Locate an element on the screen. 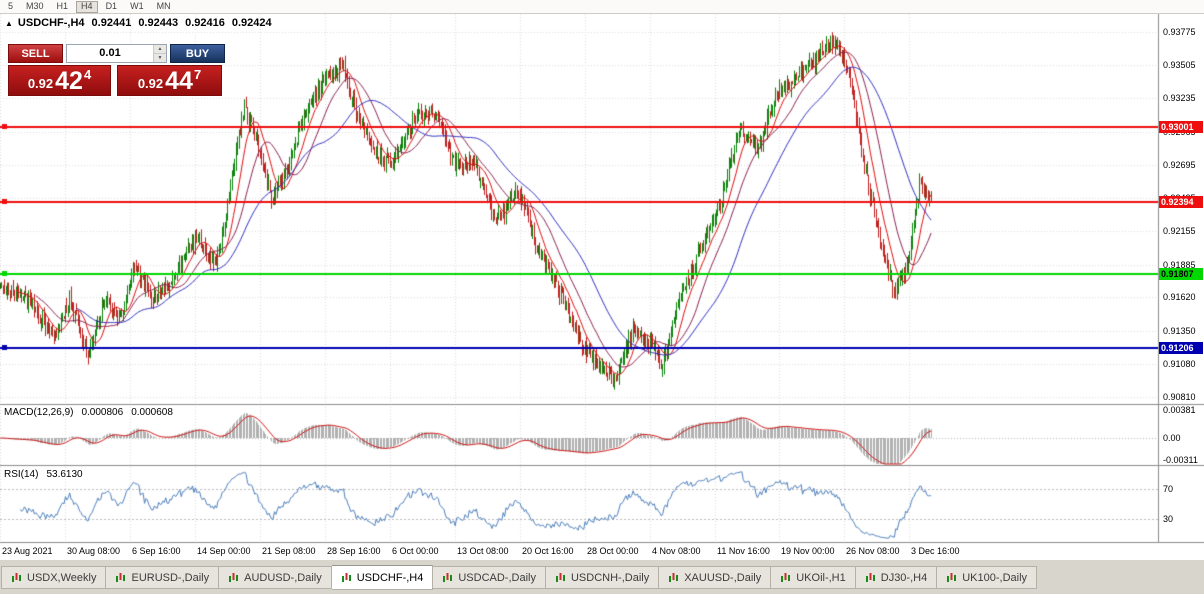  price-axis-label: 0.93505 is located at coordinates (1179, 65).